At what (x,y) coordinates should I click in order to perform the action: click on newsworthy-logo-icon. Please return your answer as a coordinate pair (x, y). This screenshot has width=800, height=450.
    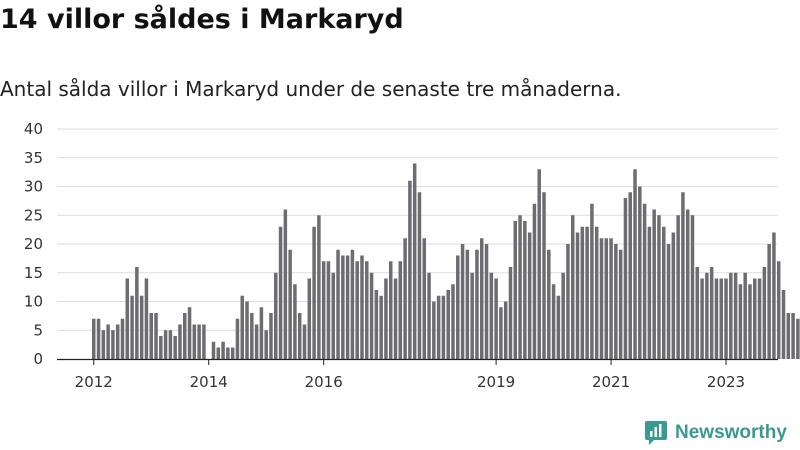
    Looking at the image, I should click on (656, 433).